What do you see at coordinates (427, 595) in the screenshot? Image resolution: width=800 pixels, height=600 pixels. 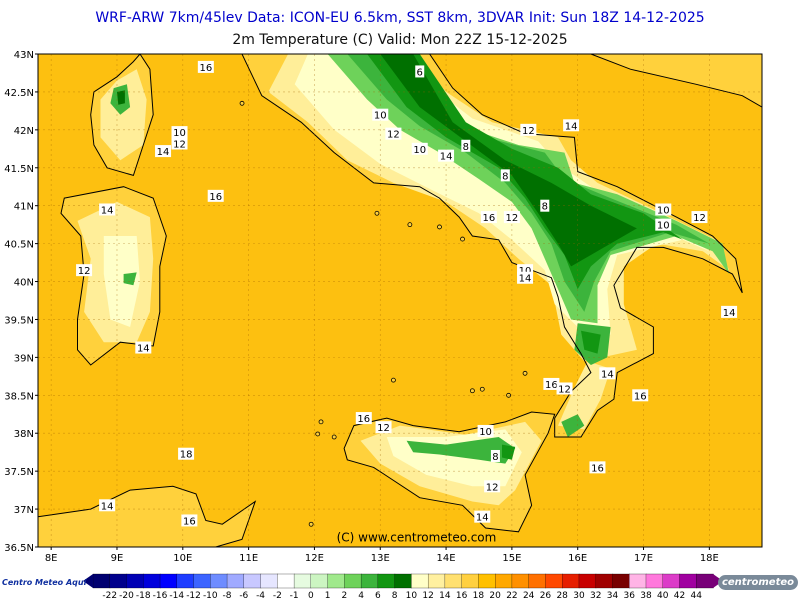 I see `colorbar-label: 12` at bounding box center [427, 595].